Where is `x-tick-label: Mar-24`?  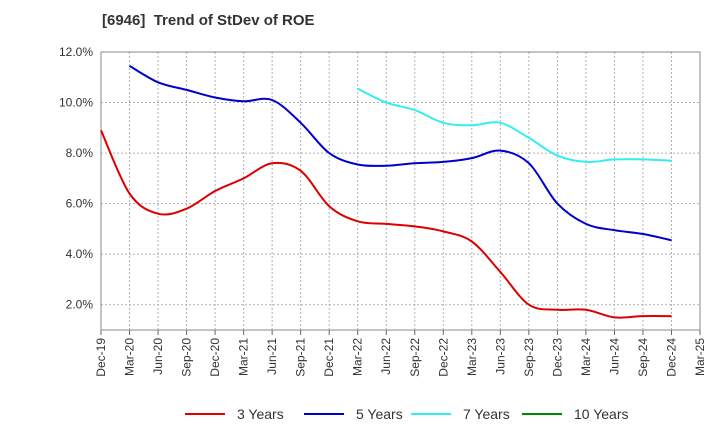 x-tick-label: Mar-24 is located at coordinates (586, 357).